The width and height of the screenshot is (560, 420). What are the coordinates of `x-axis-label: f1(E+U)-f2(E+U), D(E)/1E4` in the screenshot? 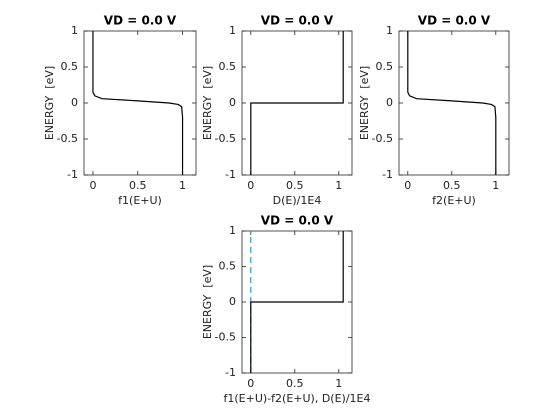 It's located at (297, 398).